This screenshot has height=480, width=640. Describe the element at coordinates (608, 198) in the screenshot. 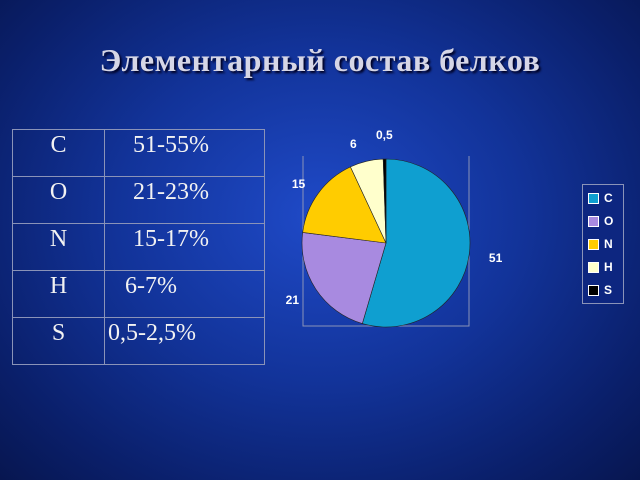

I see `legend-label: C` at that location.